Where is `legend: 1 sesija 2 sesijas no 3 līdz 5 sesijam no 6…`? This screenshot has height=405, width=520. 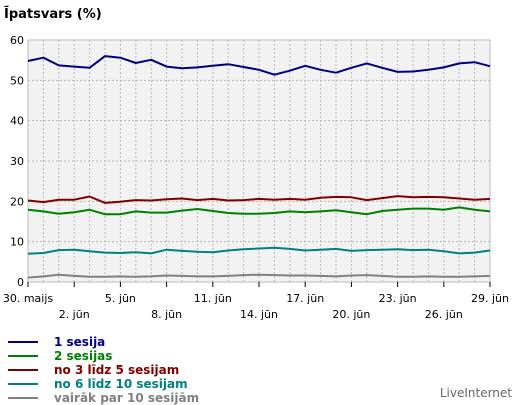 legend: 1 sesija 2 sesijas no 3 līdz 5 sesijam no 6… is located at coordinates (103, 370).